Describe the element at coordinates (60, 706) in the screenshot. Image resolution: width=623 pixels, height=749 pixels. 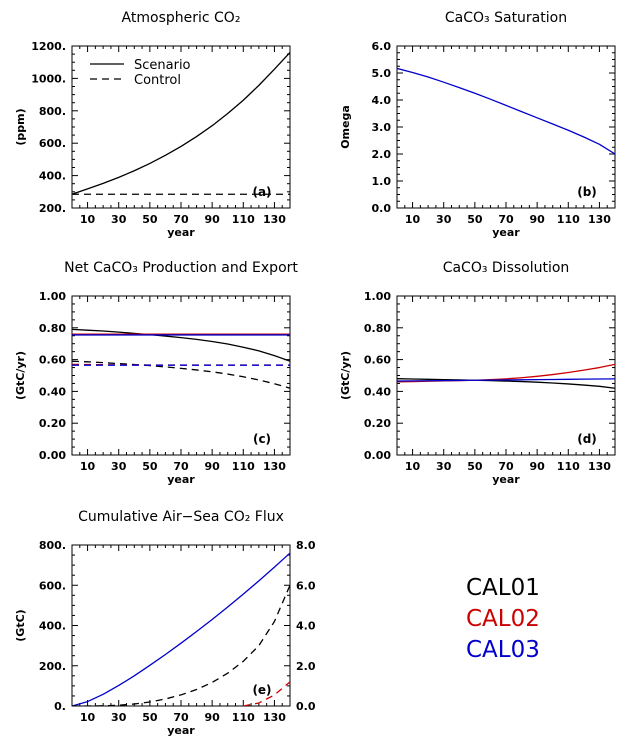
I see `y-tick-label: 0.` at that location.